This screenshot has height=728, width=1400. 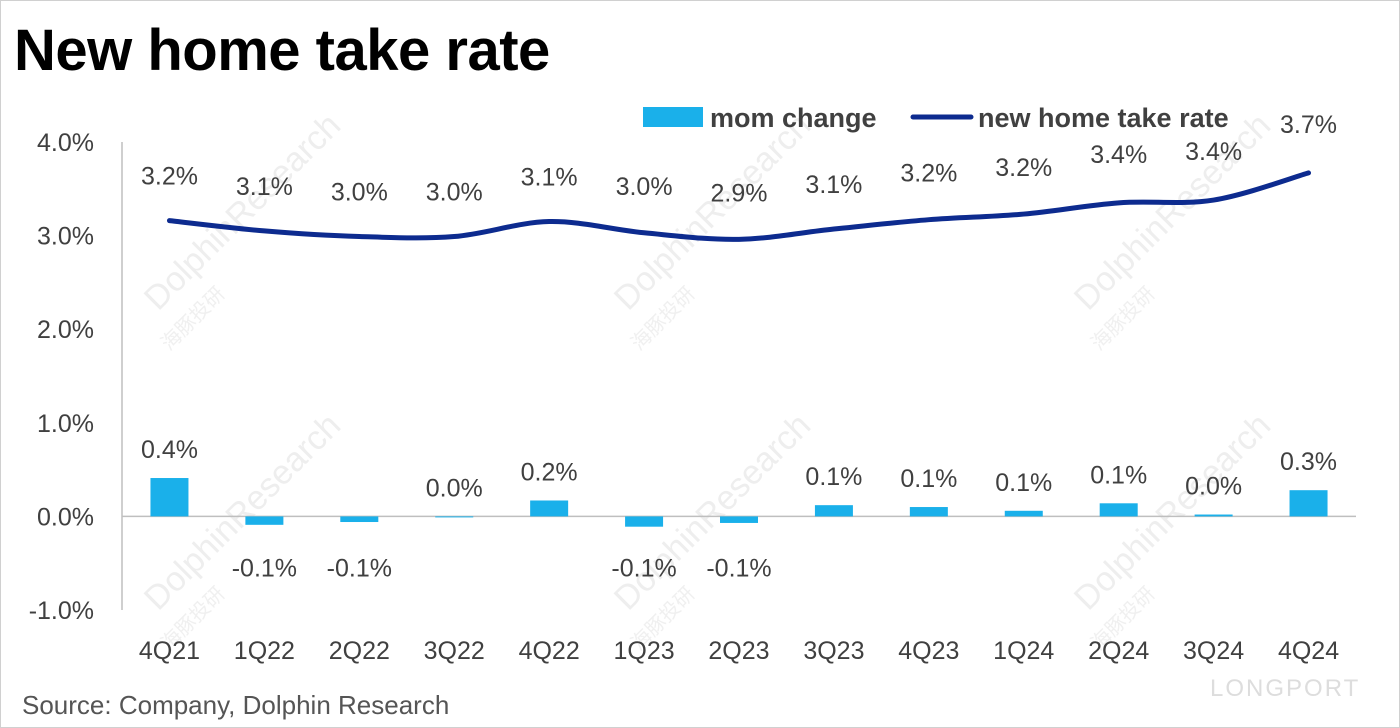 What do you see at coordinates (65, 330) in the screenshot?
I see `y-tick-label: 2.0%` at bounding box center [65, 330].